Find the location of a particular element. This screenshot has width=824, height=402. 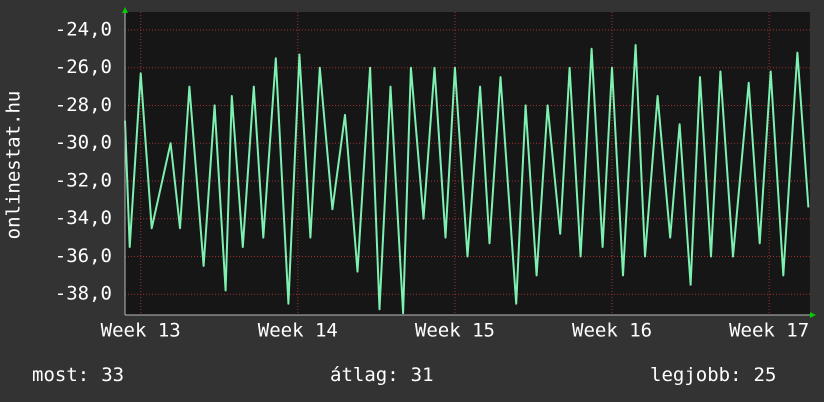

y-tick-label: -36,0 is located at coordinates (83, 256).